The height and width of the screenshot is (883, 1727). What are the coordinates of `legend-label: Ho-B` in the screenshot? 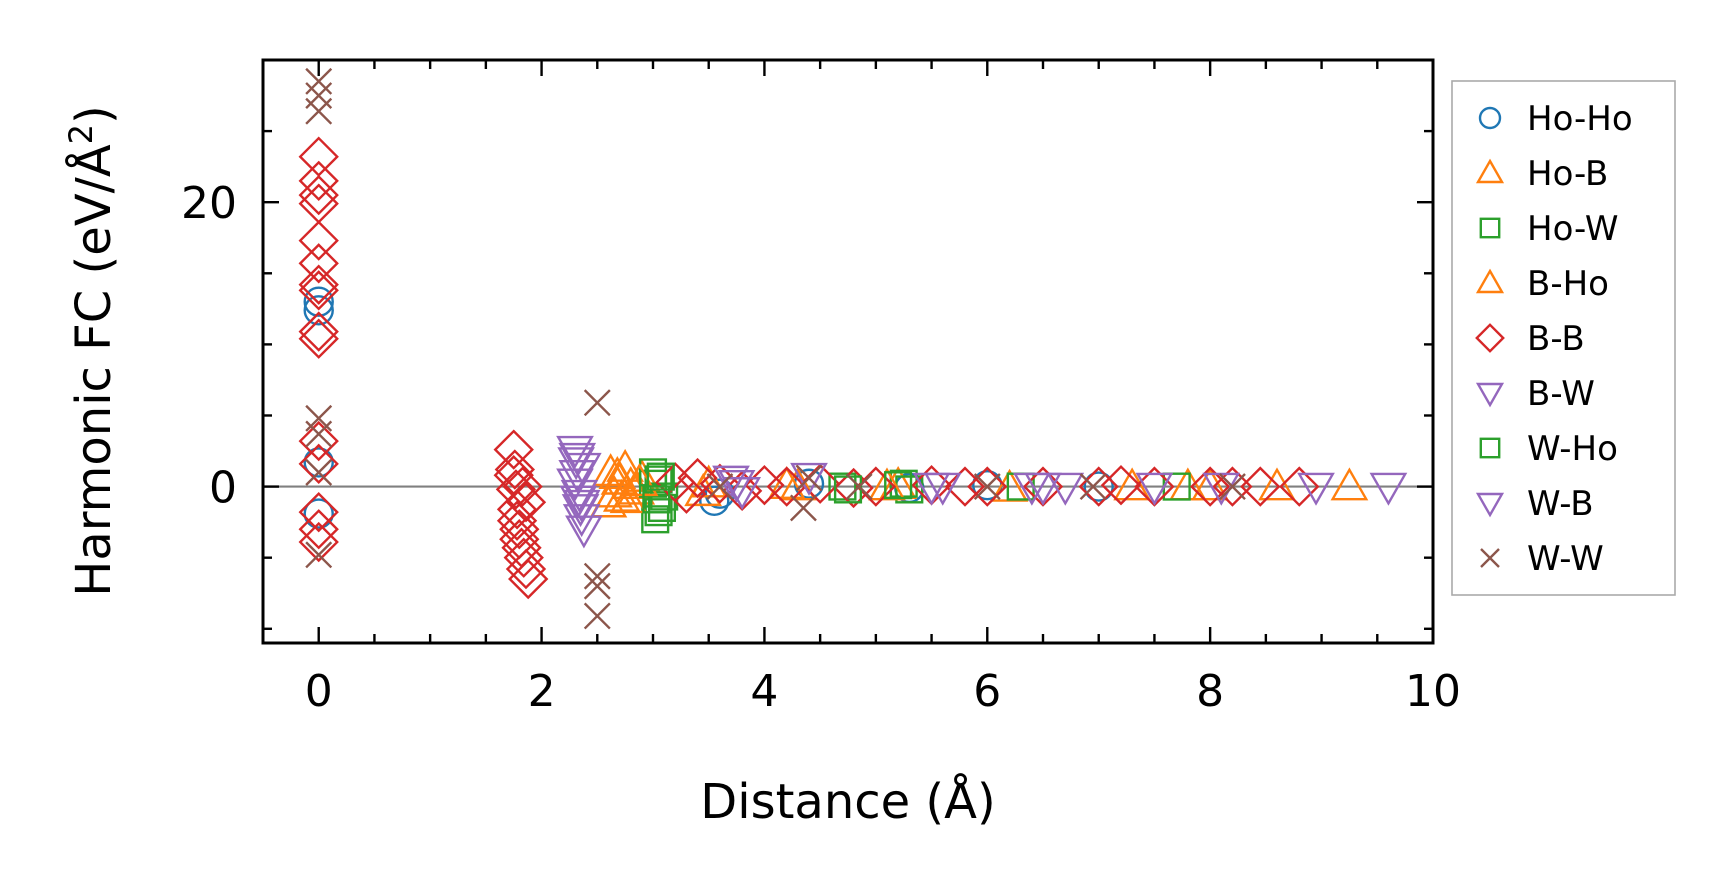 It's located at (1567, 174).